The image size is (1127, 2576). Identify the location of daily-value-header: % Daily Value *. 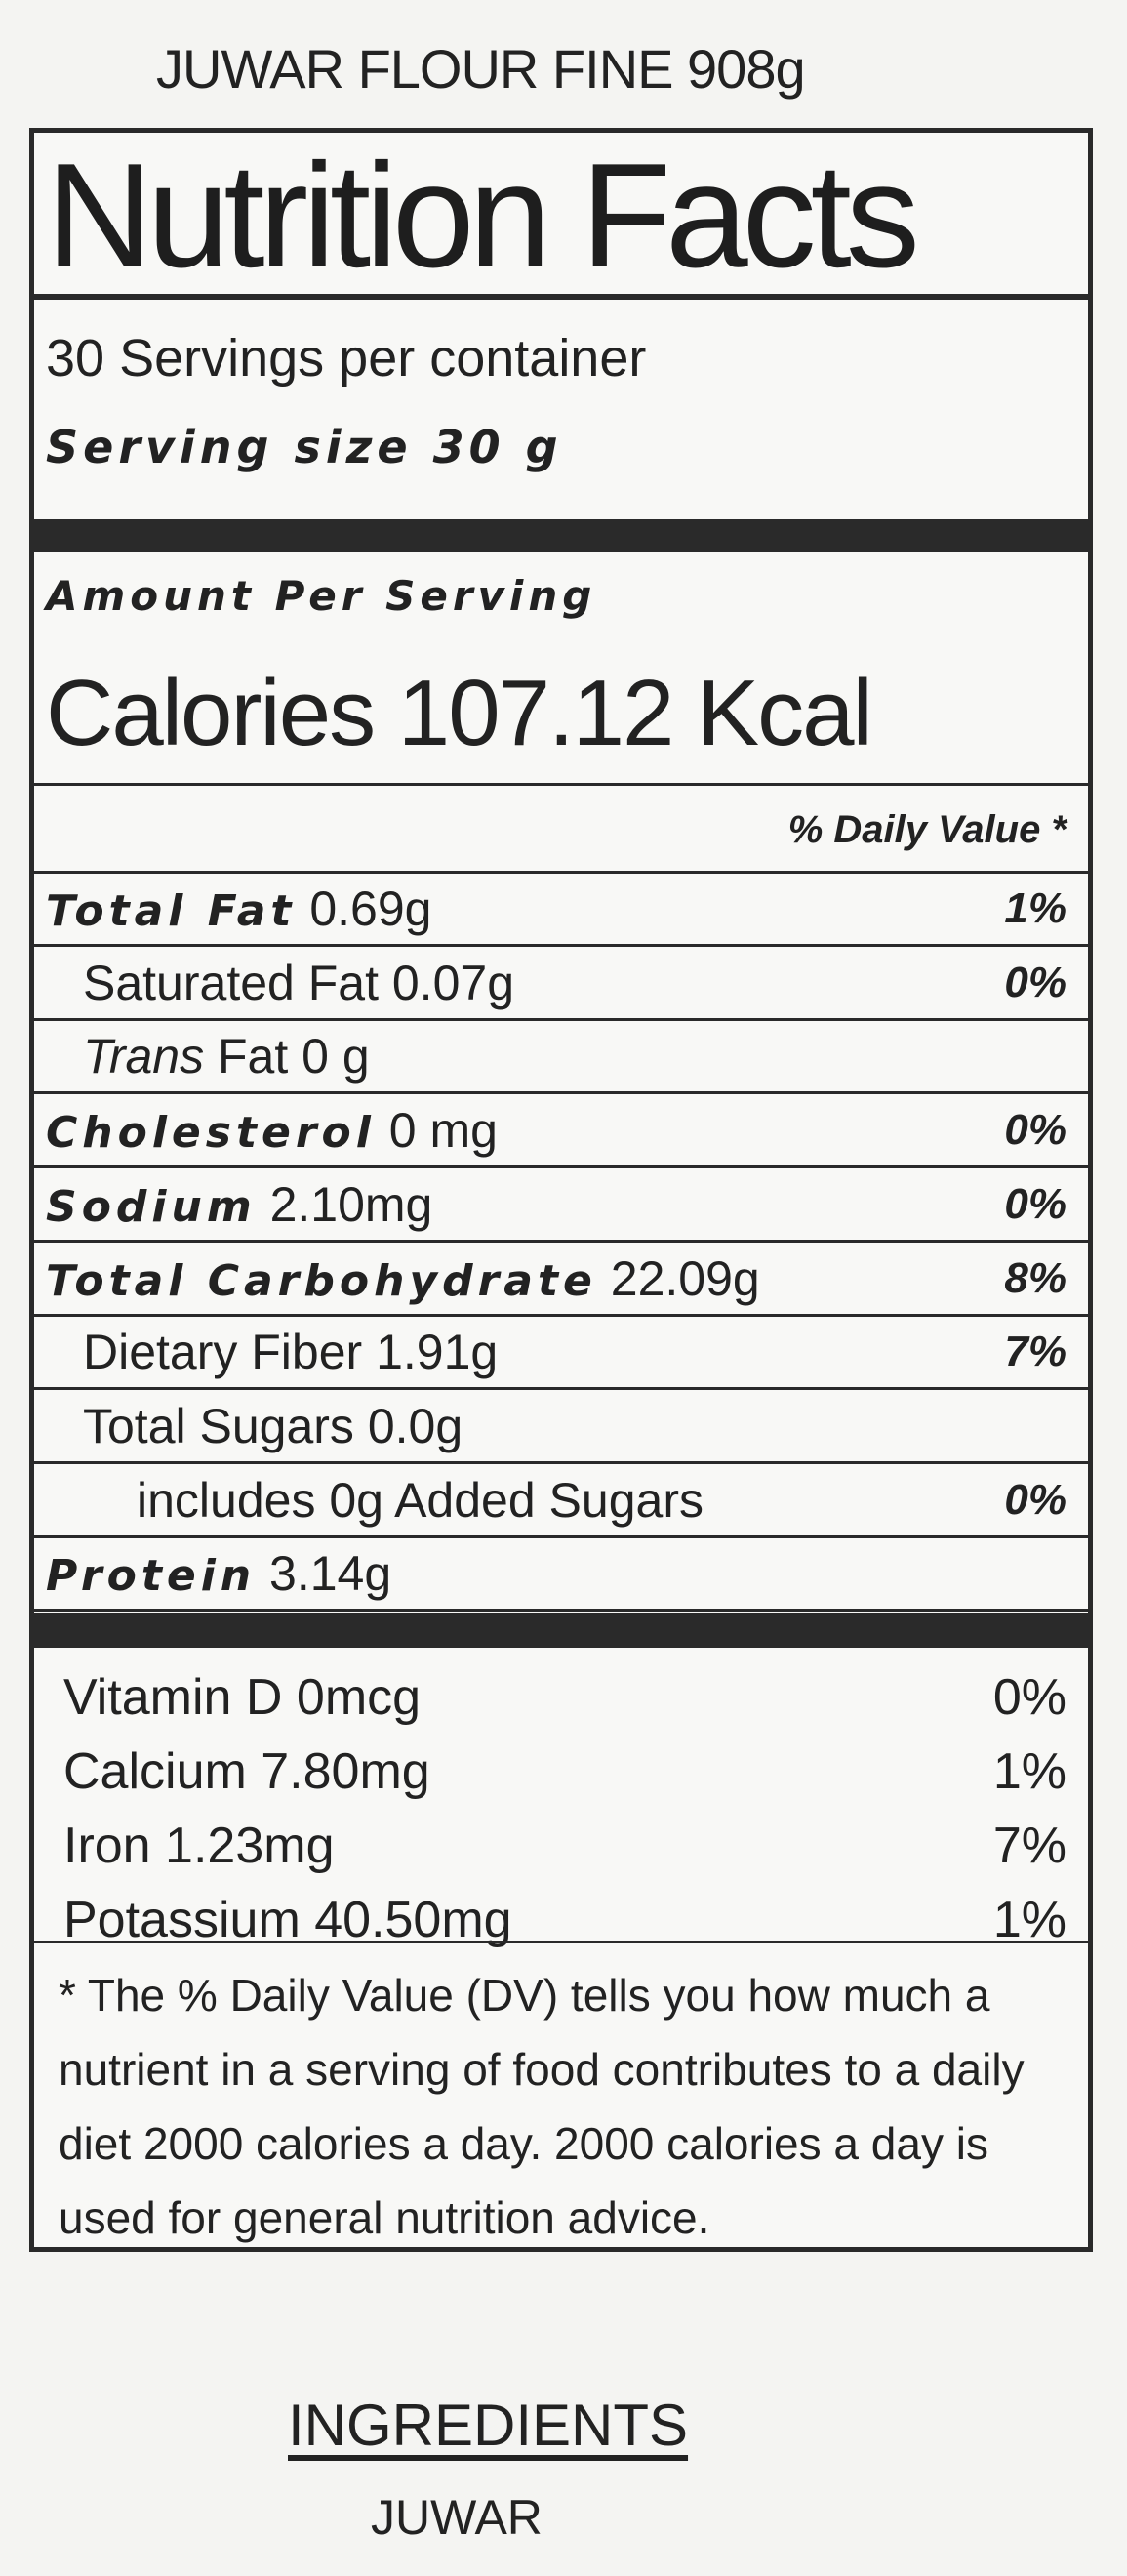
(927, 829).